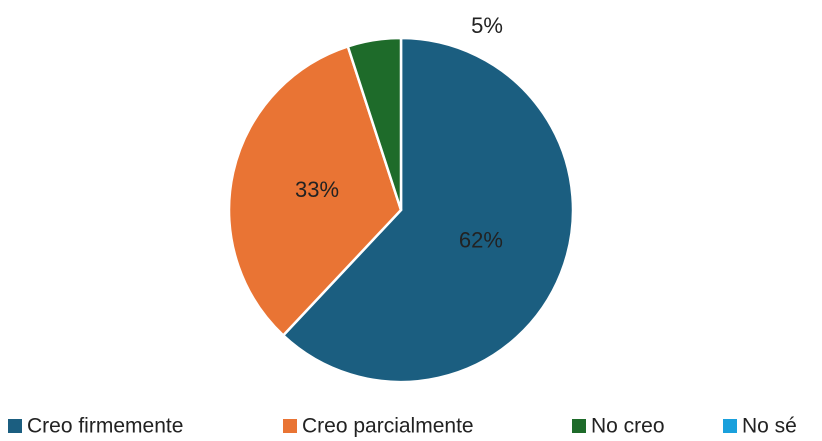  What do you see at coordinates (769, 426) in the screenshot?
I see `legend-label: No sé` at bounding box center [769, 426].